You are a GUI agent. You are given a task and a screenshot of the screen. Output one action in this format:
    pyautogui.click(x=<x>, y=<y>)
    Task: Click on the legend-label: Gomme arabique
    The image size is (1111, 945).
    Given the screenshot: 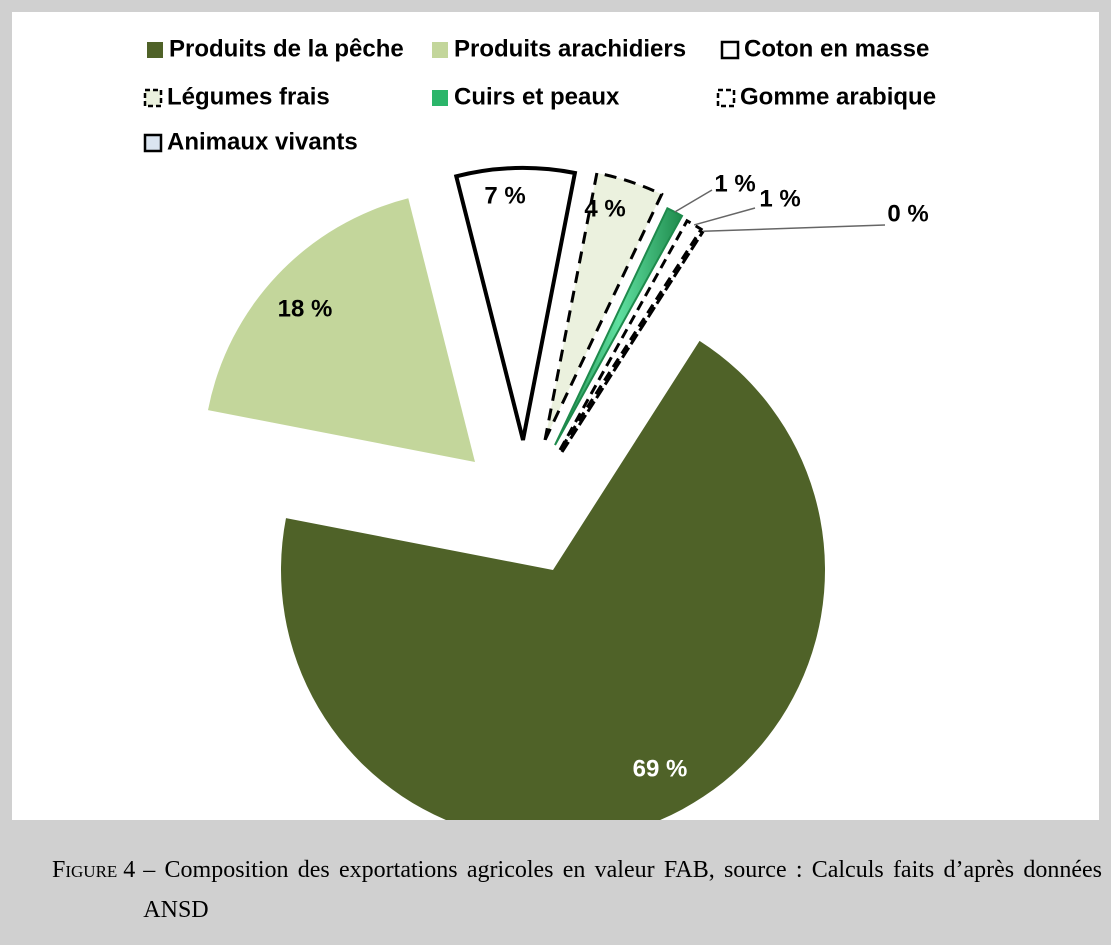 What is the action you would take?
    pyautogui.click(x=838, y=96)
    